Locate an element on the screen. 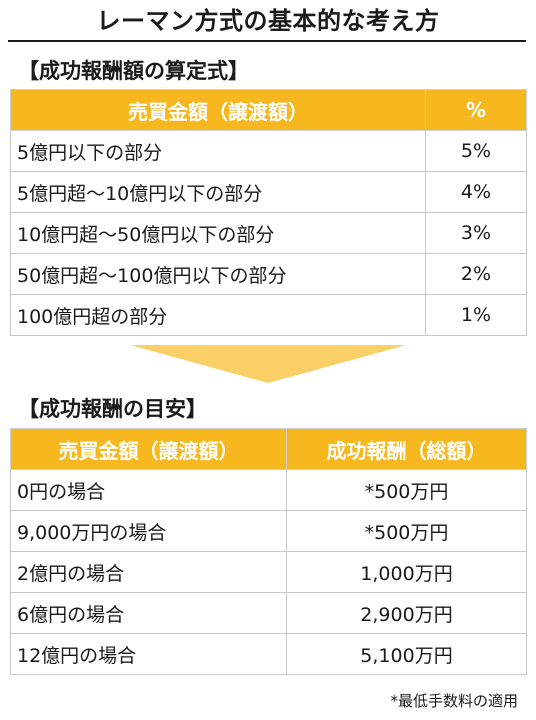 Image resolution: width=536 pixels, height=720 pixels. range-cell: 50億円超～100億円以下の部分 is located at coordinates (218, 274).